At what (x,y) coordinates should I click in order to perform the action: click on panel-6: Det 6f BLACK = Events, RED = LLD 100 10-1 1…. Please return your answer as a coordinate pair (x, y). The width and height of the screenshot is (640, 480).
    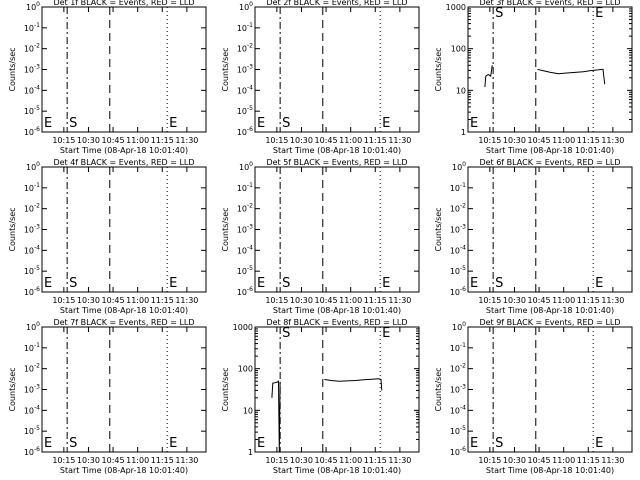
    Looking at the image, I should click on (533, 236).